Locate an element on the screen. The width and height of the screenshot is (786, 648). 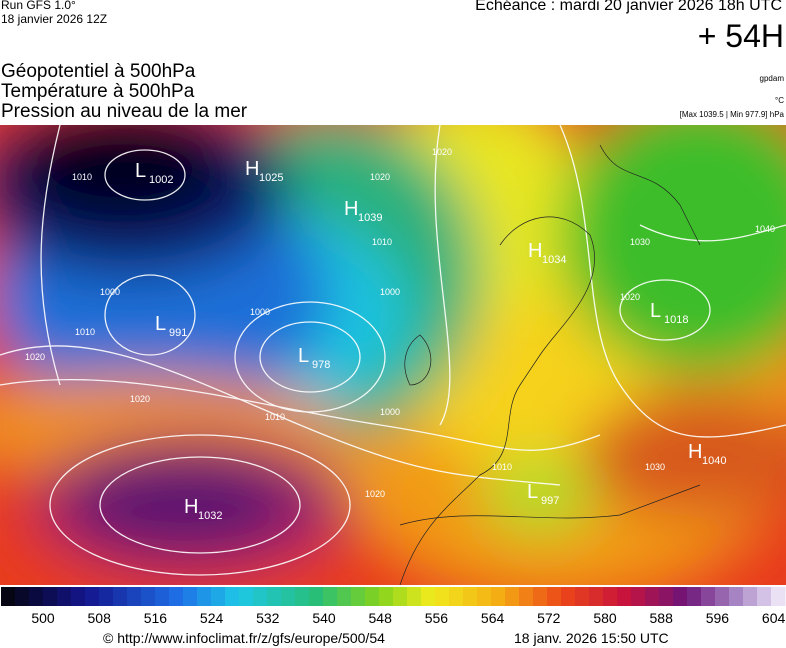
isobar-label: 1030 is located at coordinates (640, 242).